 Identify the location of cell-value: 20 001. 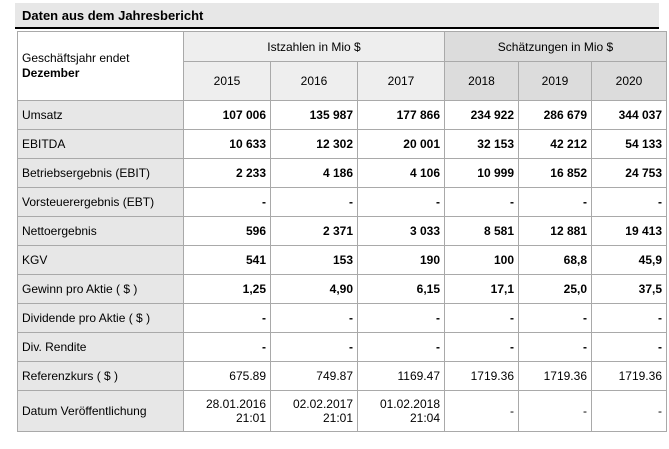
(401, 144).